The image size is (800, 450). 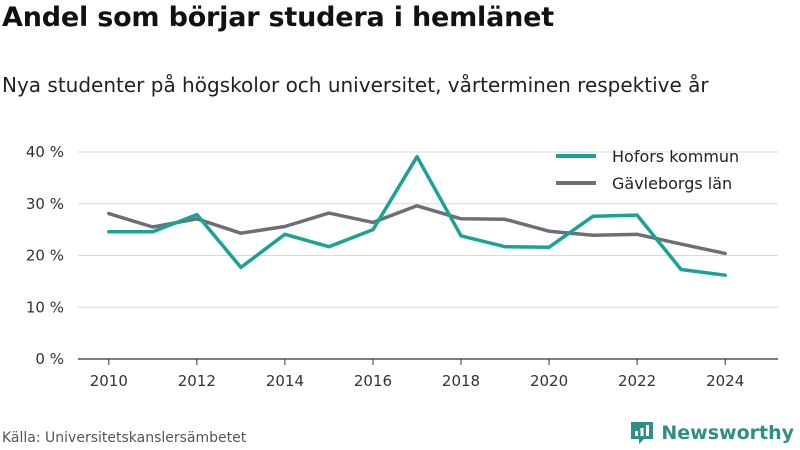 I want to click on x-tick-label: 2020, so click(x=549, y=381).